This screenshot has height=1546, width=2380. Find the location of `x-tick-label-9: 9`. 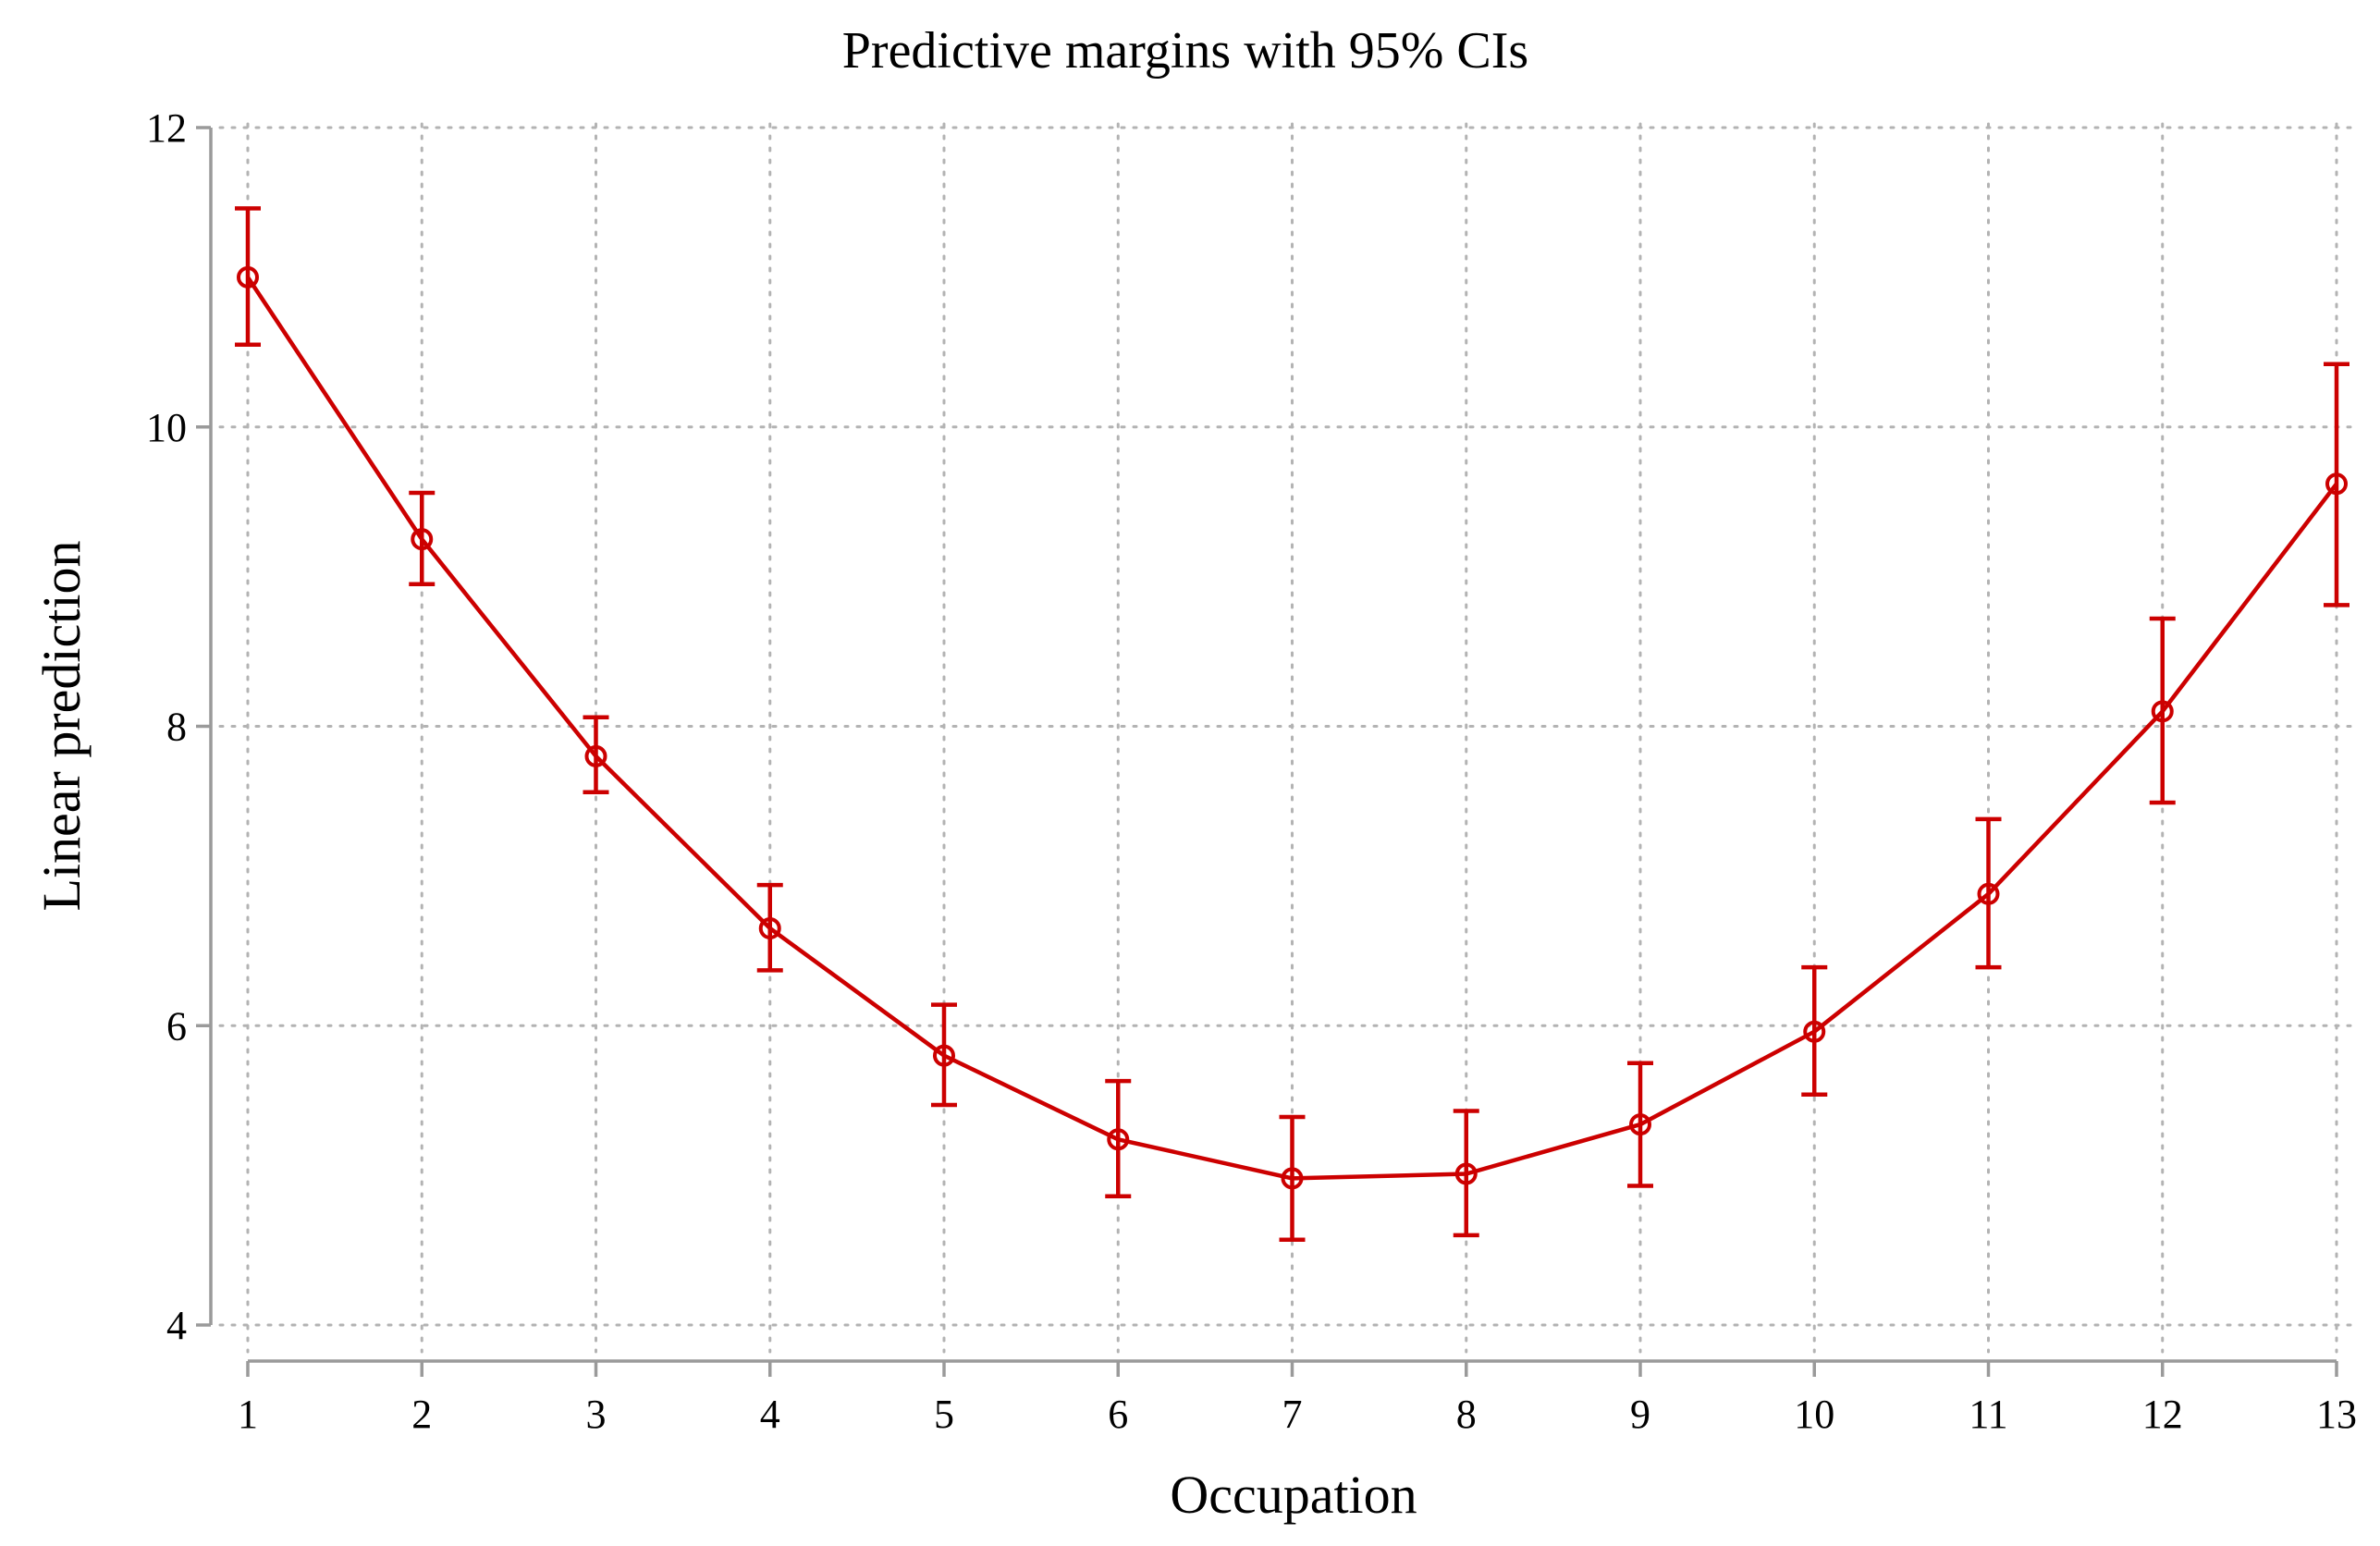

x-tick-label-9: 9 is located at coordinates (1640, 1414).